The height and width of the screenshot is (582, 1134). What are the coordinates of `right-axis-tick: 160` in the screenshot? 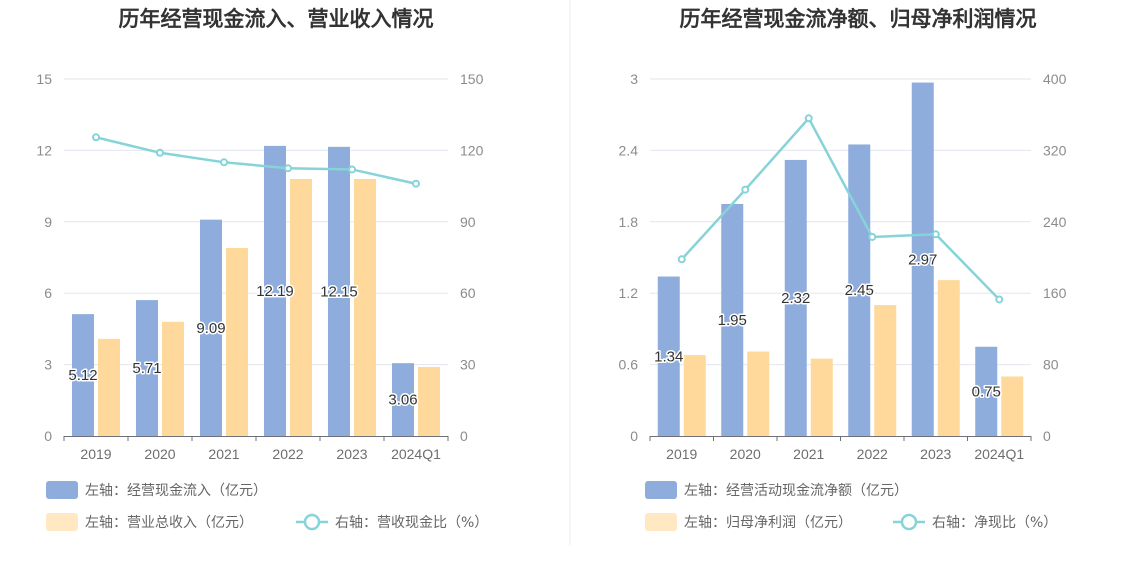 It's located at (1055, 293).